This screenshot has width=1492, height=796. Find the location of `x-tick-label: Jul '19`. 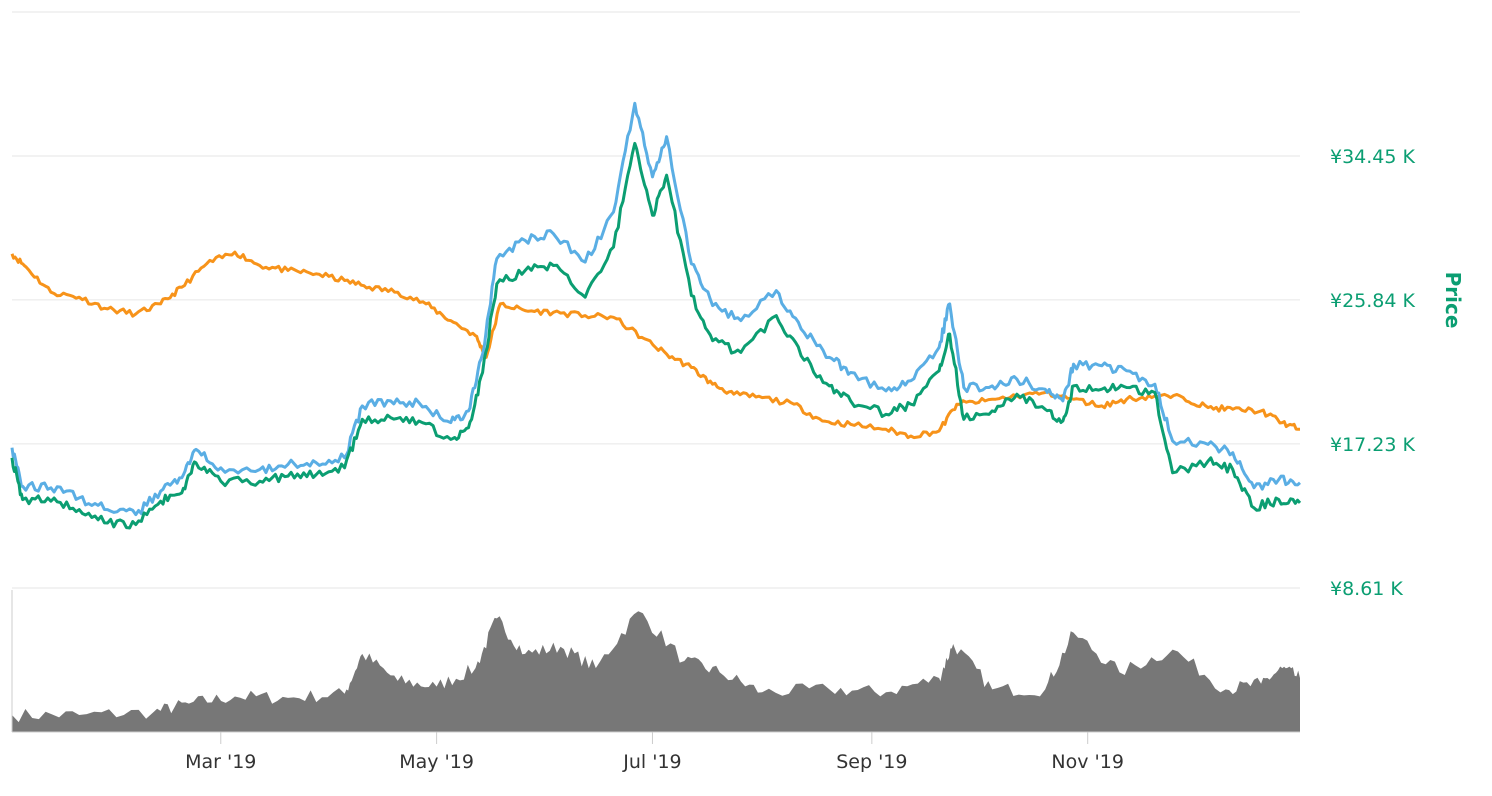

x-tick-label: Jul '19 is located at coordinates (651, 762).